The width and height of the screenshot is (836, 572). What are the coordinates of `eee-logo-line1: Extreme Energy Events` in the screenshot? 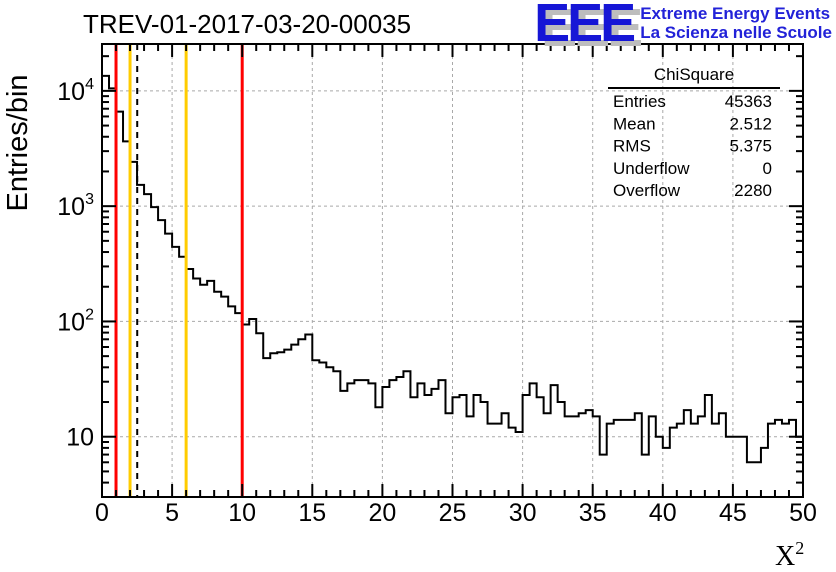 It's located at (735, 13).